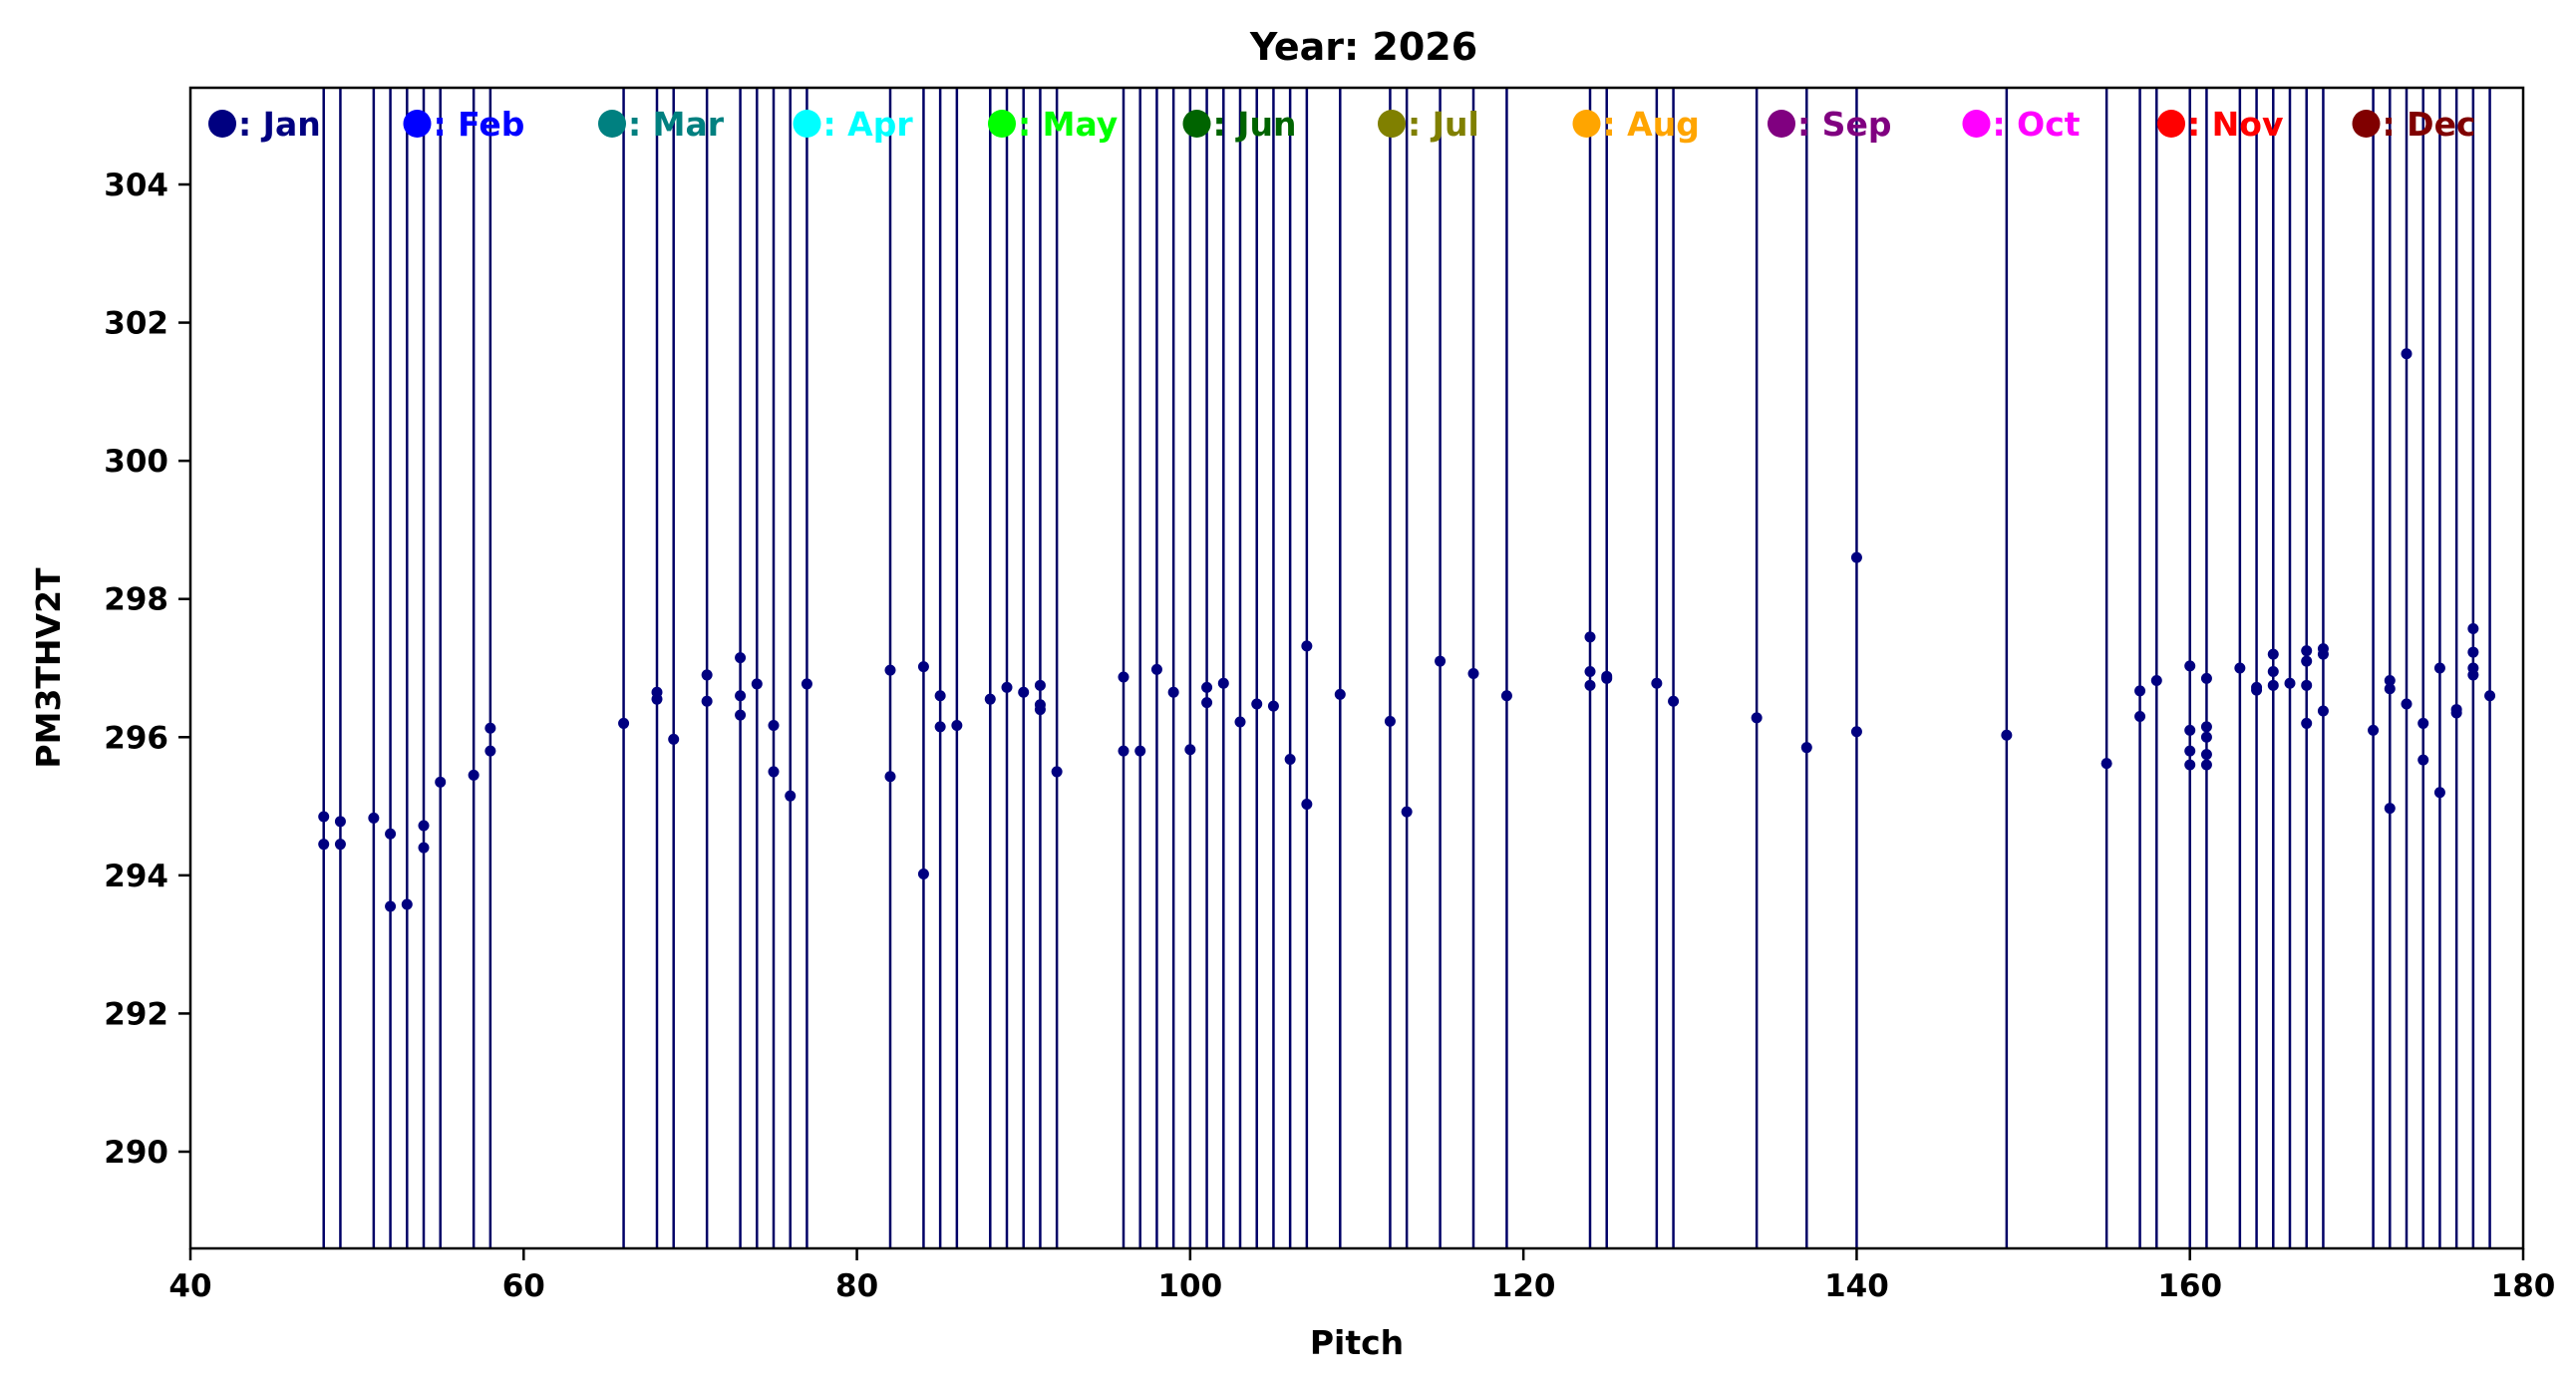 The height and width of the screenshot is (1387, 2576). I want to click on chart-title: Year: 2026, so click(1363, 47).